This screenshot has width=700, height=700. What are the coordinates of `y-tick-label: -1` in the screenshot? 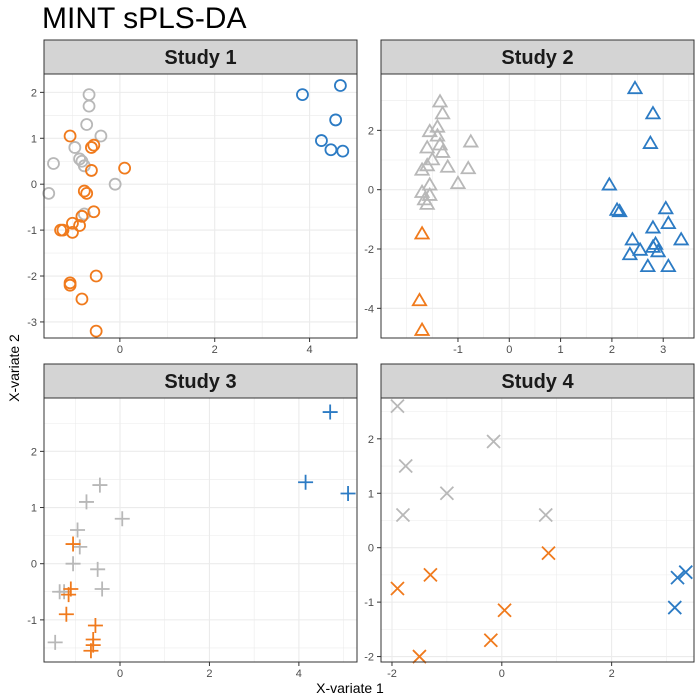 It's located at (369, 603).